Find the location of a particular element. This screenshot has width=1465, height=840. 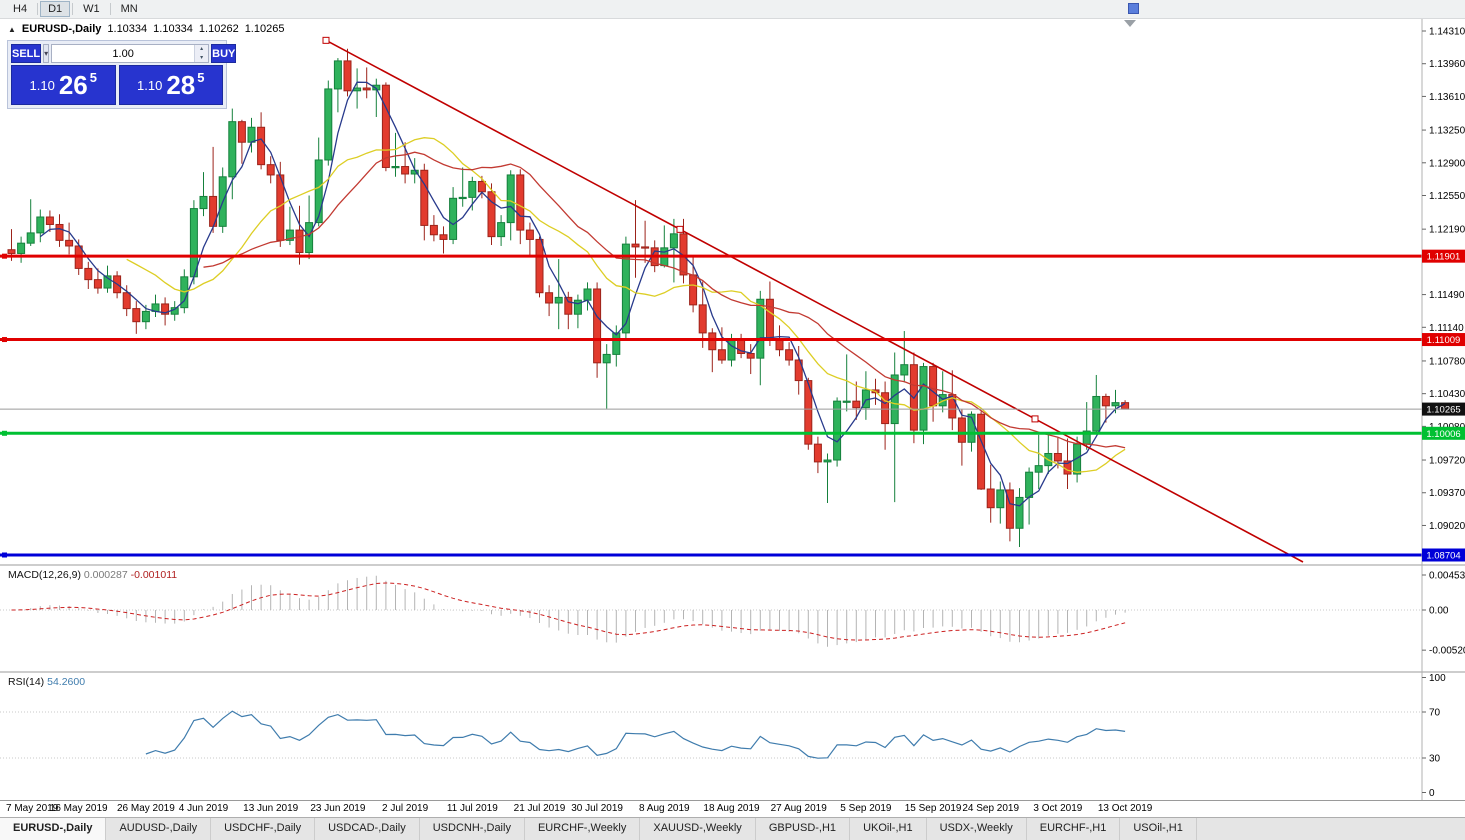

rsi-axis-label: 30 is located at coordinates (1435, 759).